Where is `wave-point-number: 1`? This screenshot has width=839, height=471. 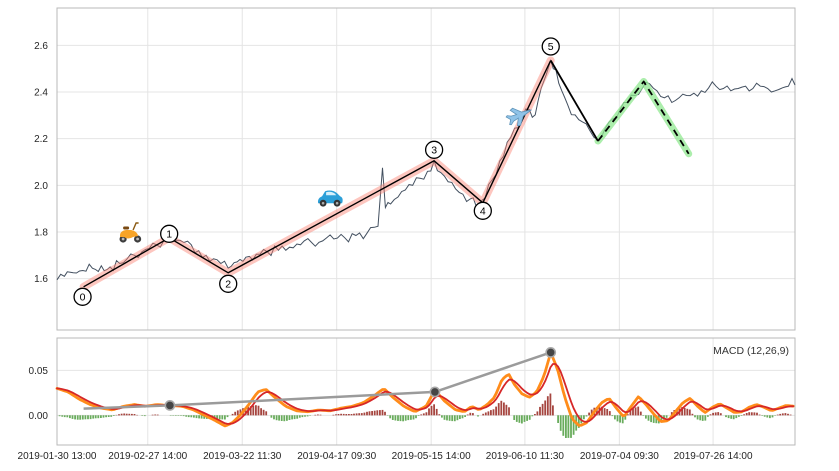
wave-point-number: 1 is located at coordinates (169, 234).